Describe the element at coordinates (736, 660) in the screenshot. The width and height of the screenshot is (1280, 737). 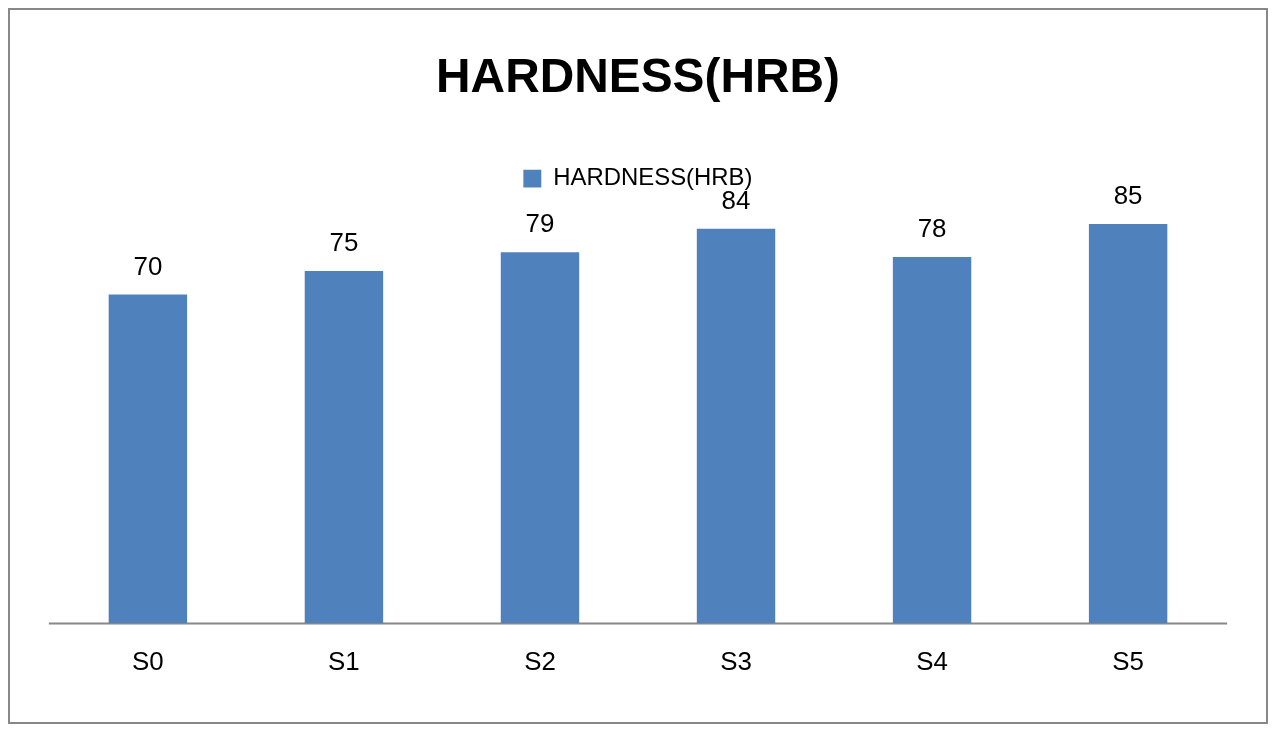
I see `x-tick-label: S3` at that location.